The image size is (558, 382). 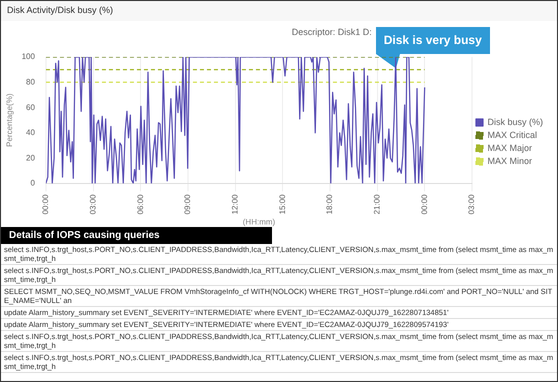 I want to click on legend-label: MAX Critical, so click(x=512, y=135).